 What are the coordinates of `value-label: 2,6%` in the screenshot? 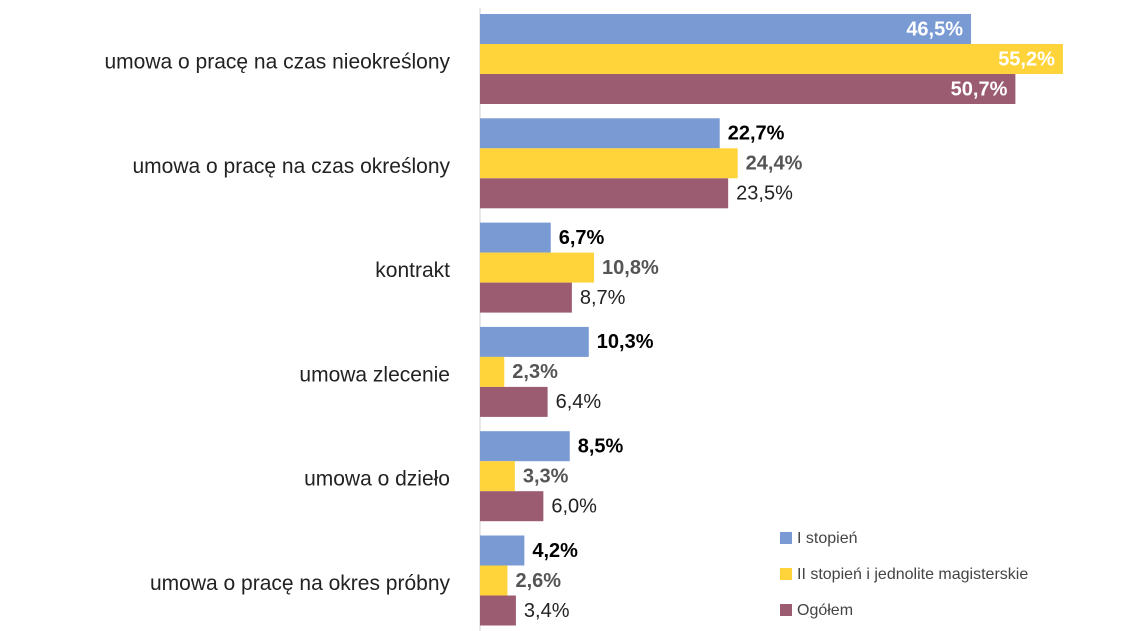 It's located at (538, 581).